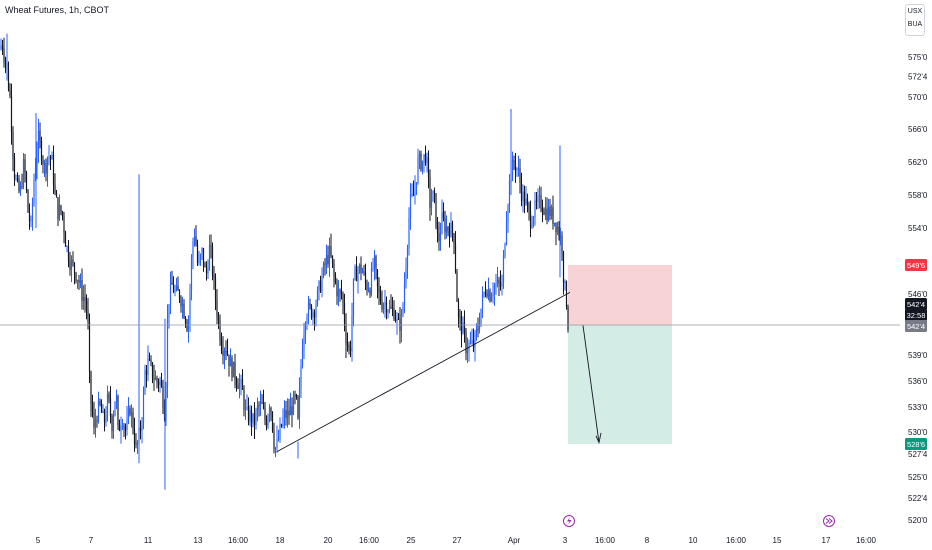 This screenshot has height=550, width=932. Describe the element at coordinates (918, 355) in the screenshot. I see `y-tick-label: 539'0` at that location.